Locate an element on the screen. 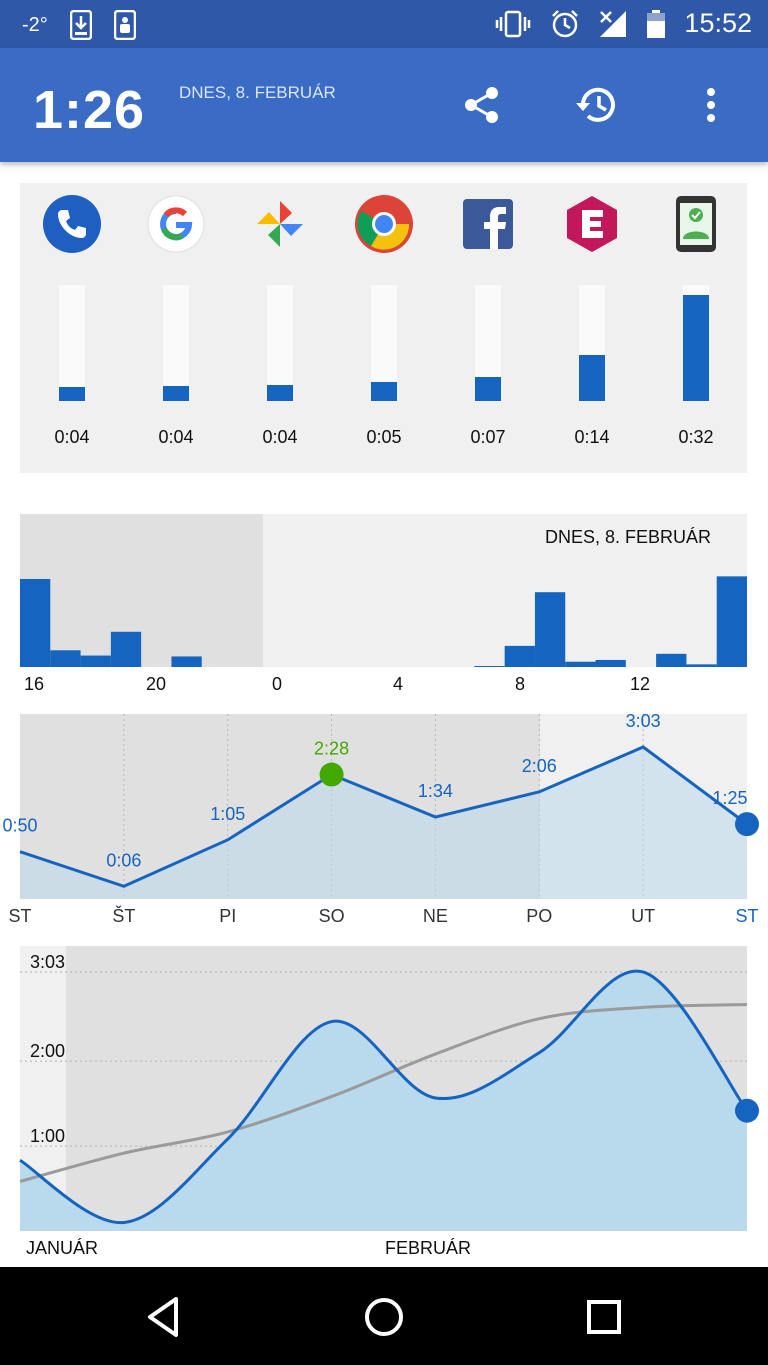 The height and width of the screenshot is (1365, 768). weekly-value-label: 3:03 is located at coordinates (643, 722).